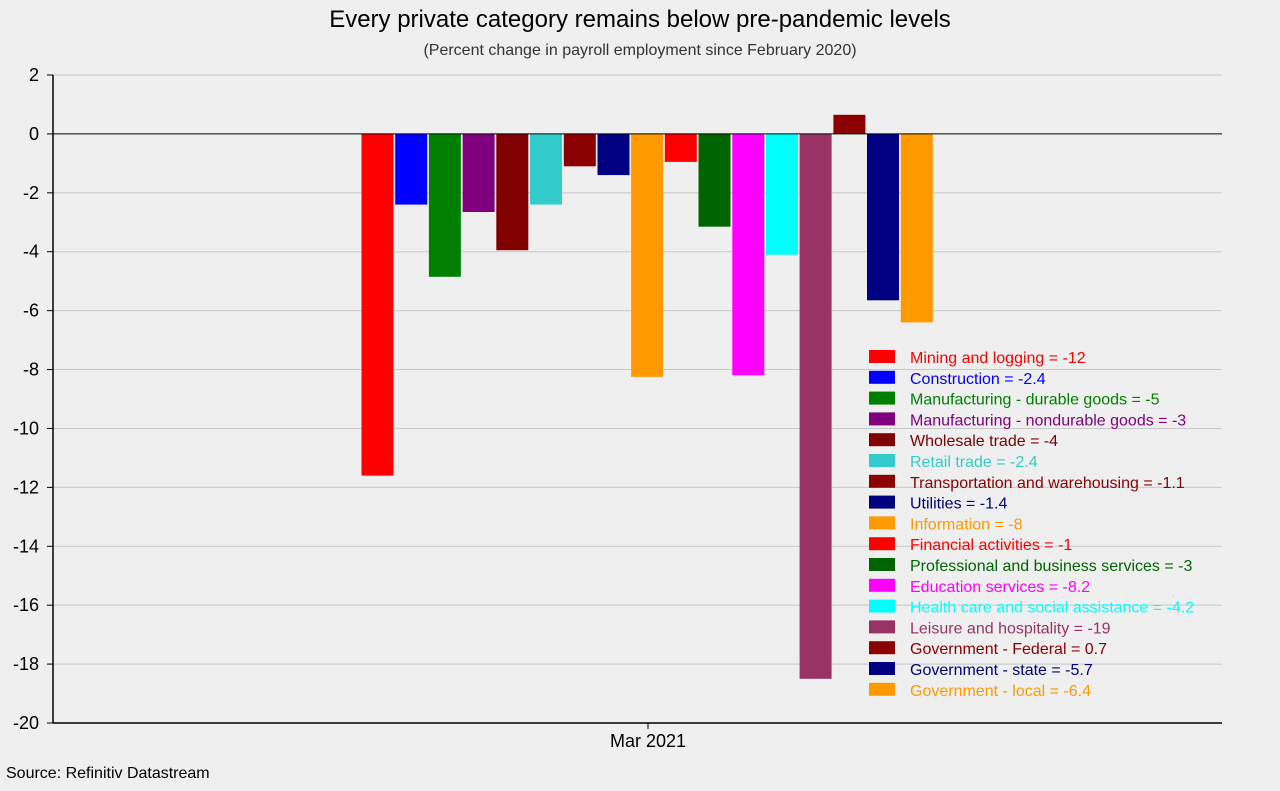 The image size is (1280, 791). I want to click on legend-label: Manufacturing - durable goods = -5, so click(1035, 400).